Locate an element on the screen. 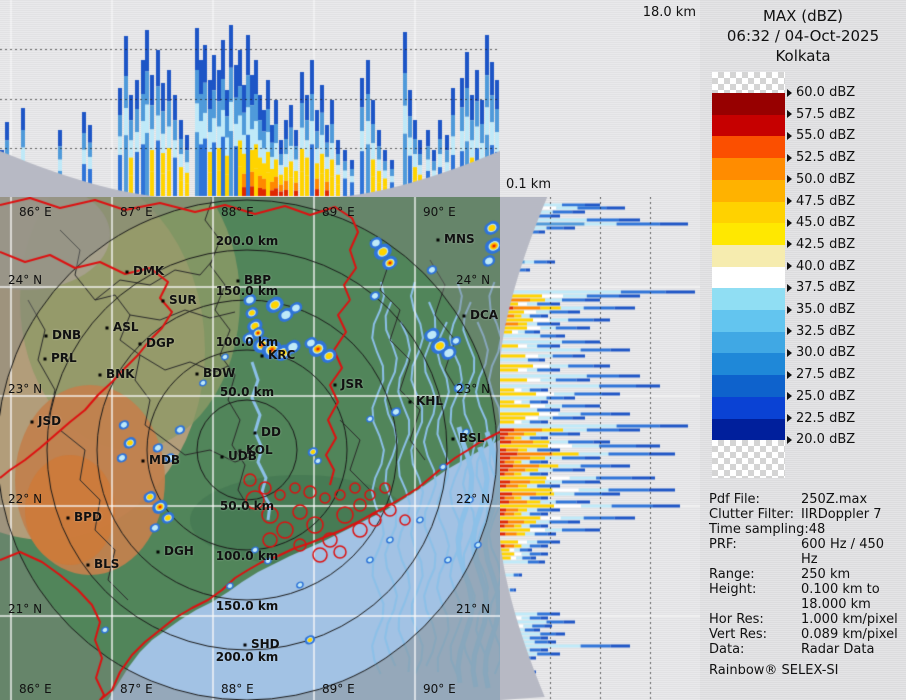 The height and width of the screenshot is (700, 906). metadata-label: Pdf File: is located at coordinates (734, 499).